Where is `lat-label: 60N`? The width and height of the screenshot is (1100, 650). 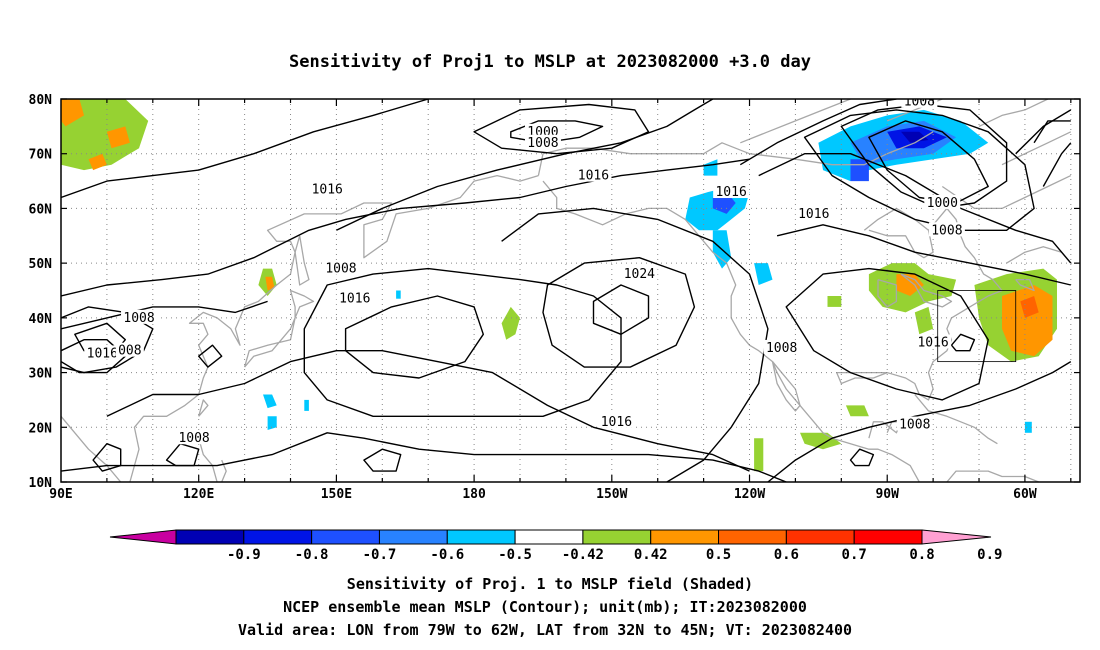
lat-label: 60N is located at coordinates (41, 209).